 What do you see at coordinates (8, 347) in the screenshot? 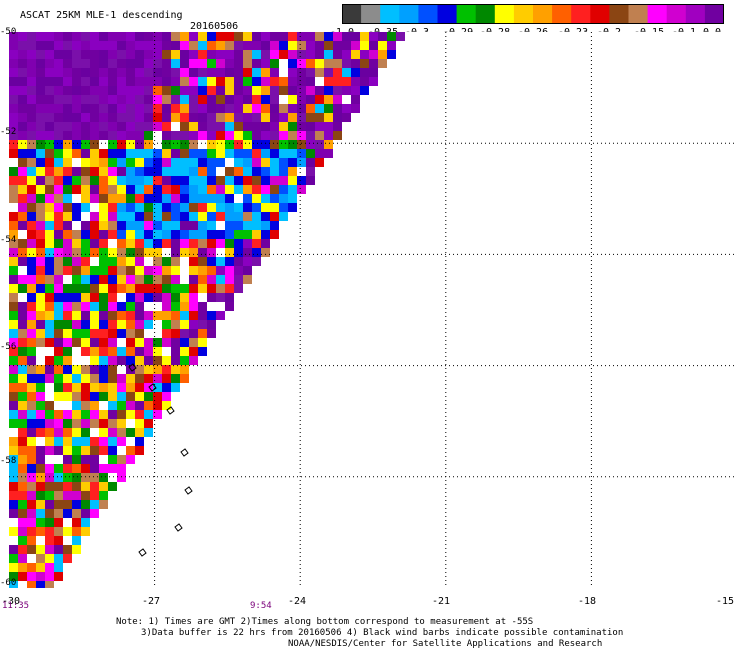
I see `latitude-label: -56` at bounding box center [8, 347].